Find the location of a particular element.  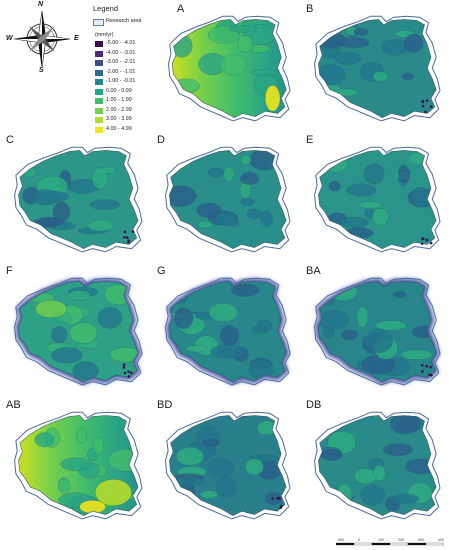

legend-class-row: -4.00 - -3.01 is located at coordinates (130, 54).